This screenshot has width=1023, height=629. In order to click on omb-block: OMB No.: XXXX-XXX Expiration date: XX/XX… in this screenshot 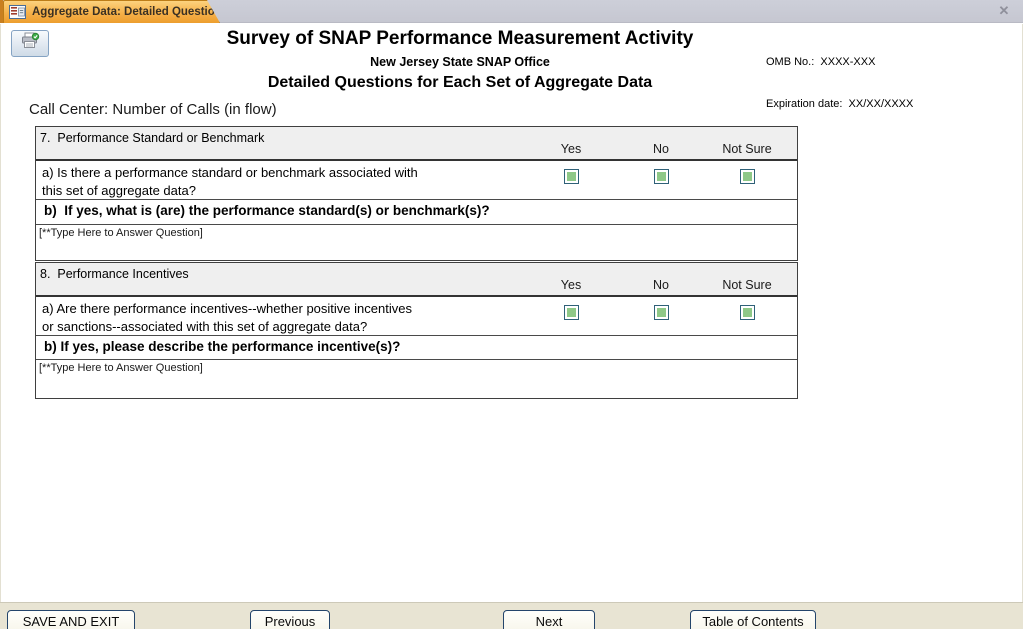, I will do `click(891, 83)`.